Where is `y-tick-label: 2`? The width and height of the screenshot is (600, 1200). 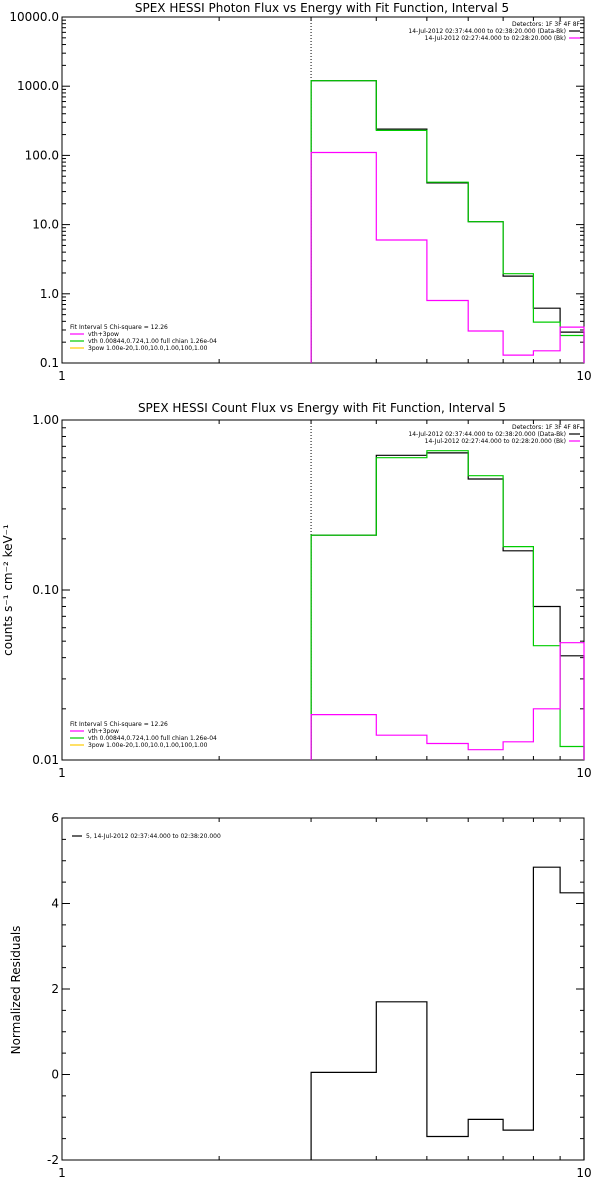
y-tick-label: 2 is located at coordinates (55, 989).